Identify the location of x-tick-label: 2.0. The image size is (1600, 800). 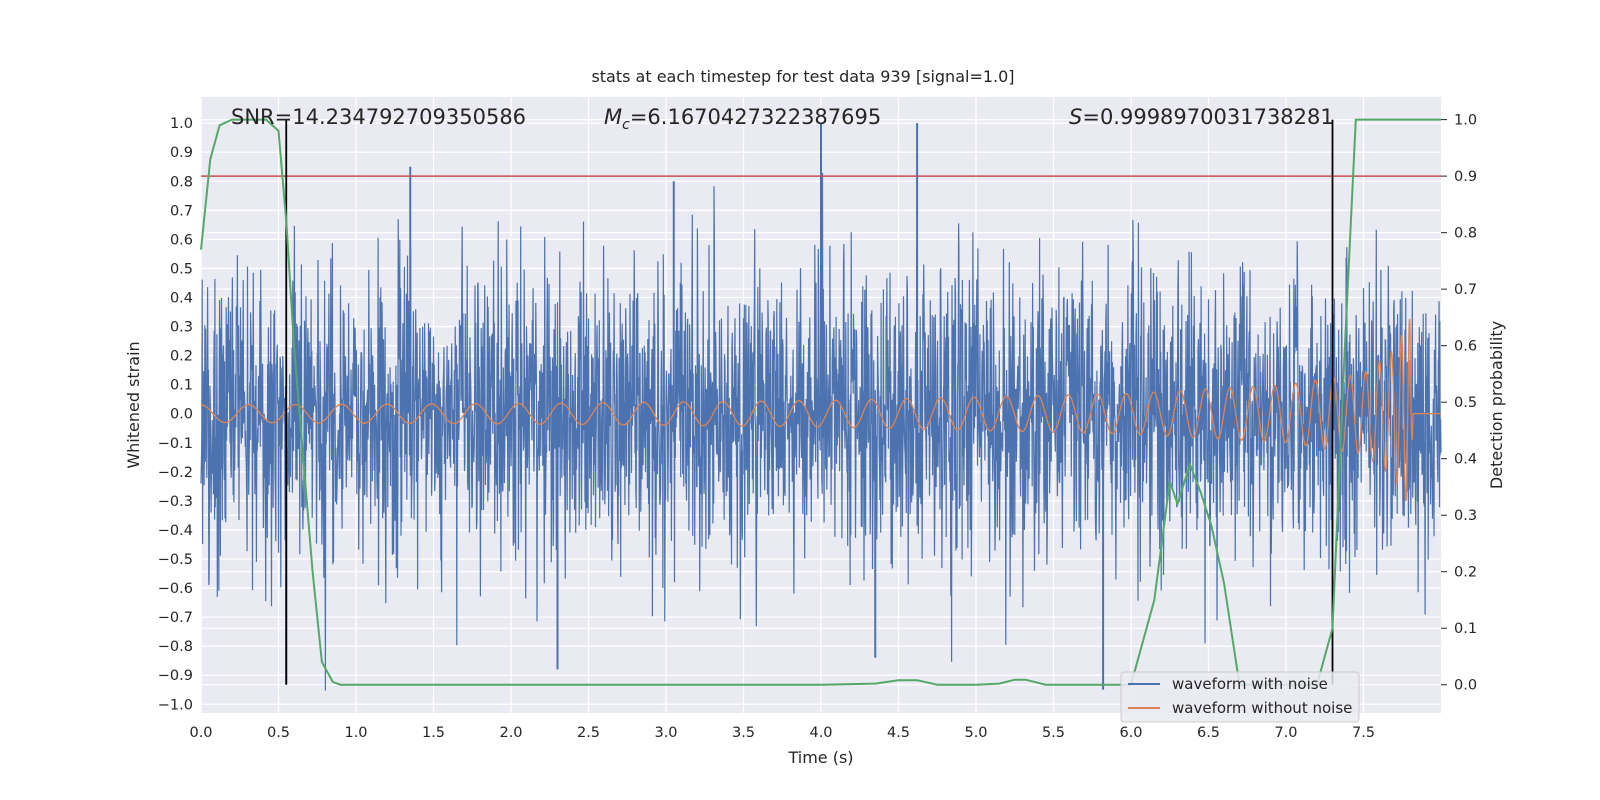
(510, 733).